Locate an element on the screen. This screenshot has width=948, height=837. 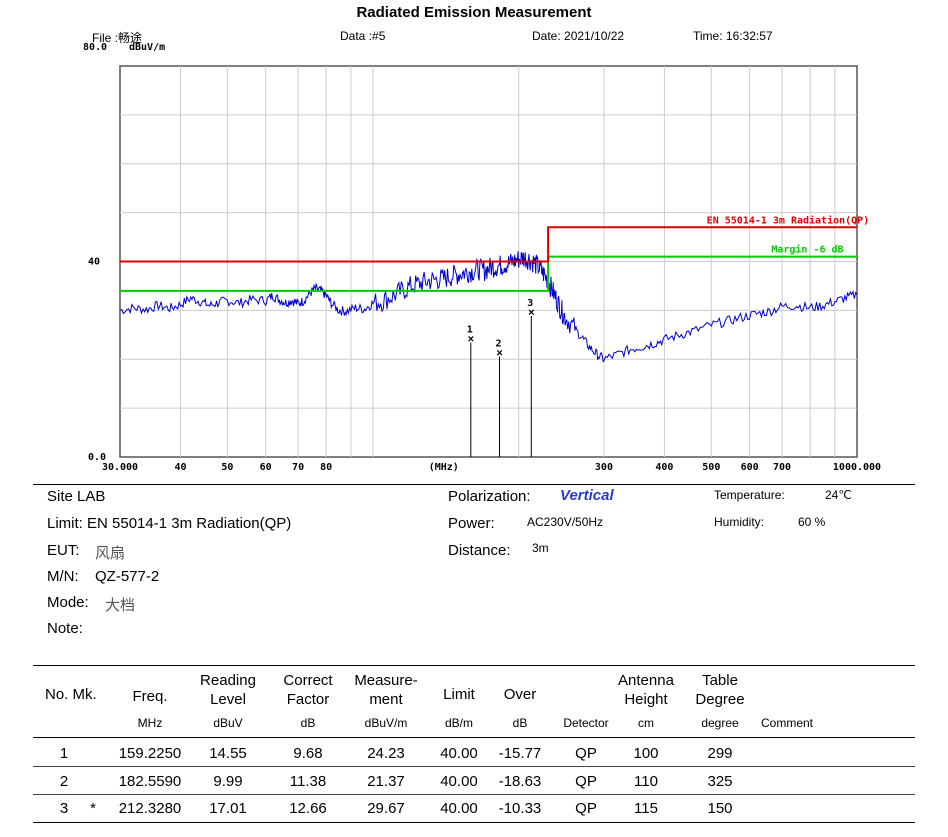
table-row-freq: 182.5590 is located at coordinates (150, 781).